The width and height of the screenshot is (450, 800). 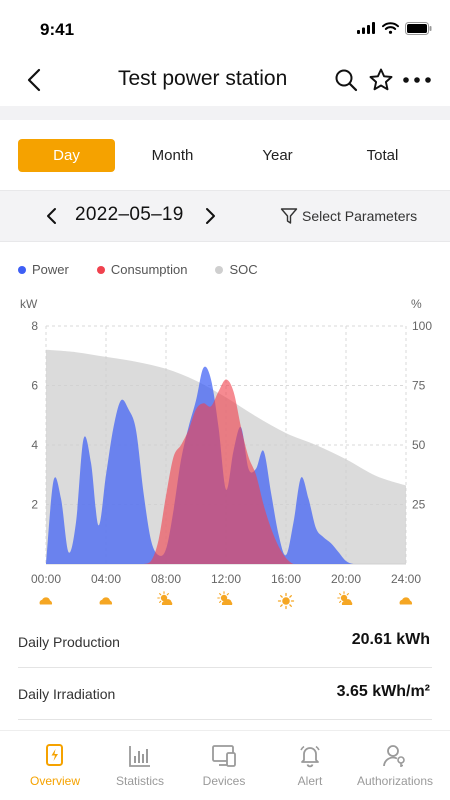 I want to click on stat-row-daily-production: Daily Production 20.61 kWh, so click(x=225, y=642).